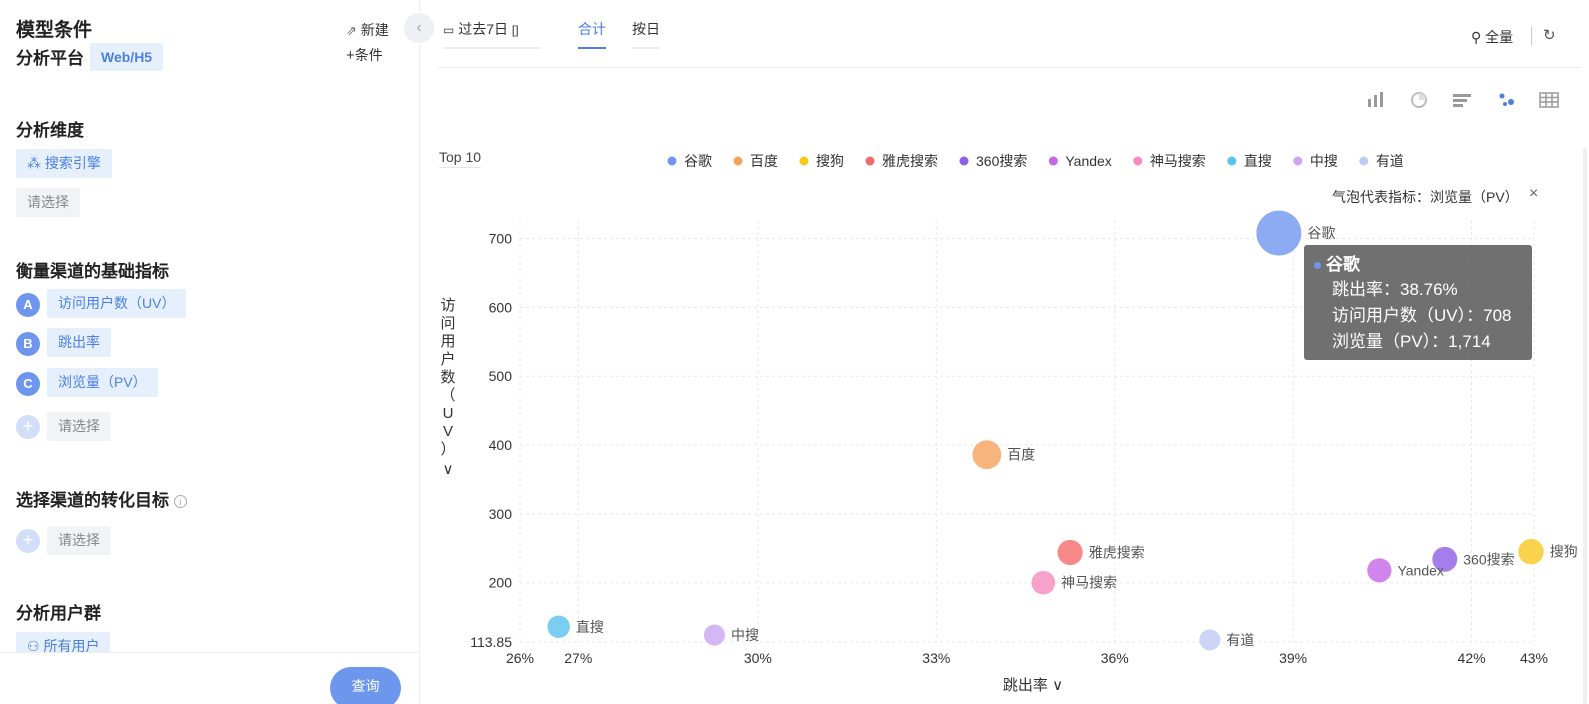  I want to click on x-tick-label: 27%, so click(578, 658).